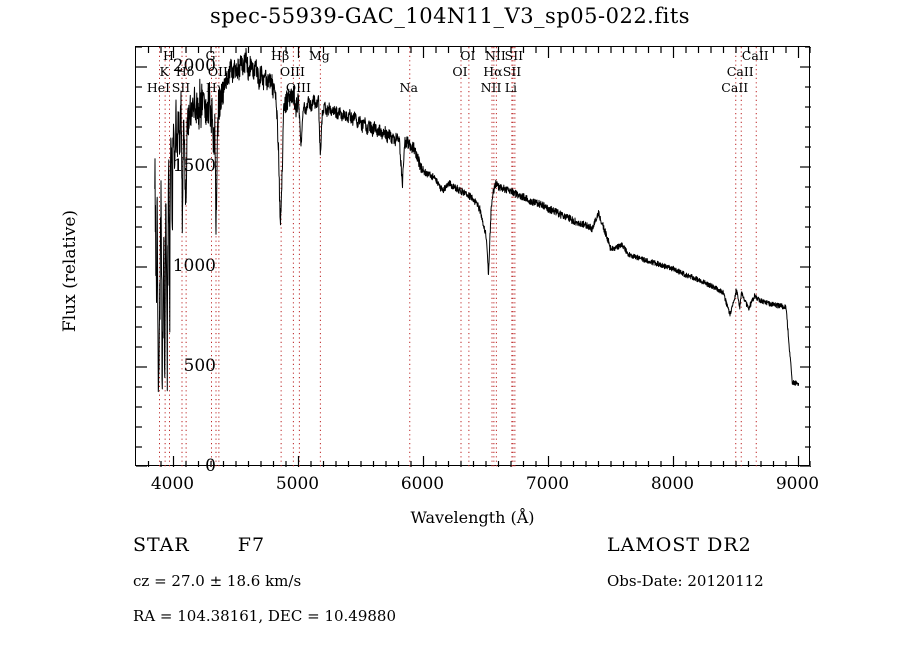  What do you see at coordinates (685, 581) in the screenshot?
I see `observation-date: Obs-Date: 20120112` at bounding box center [685, 581].